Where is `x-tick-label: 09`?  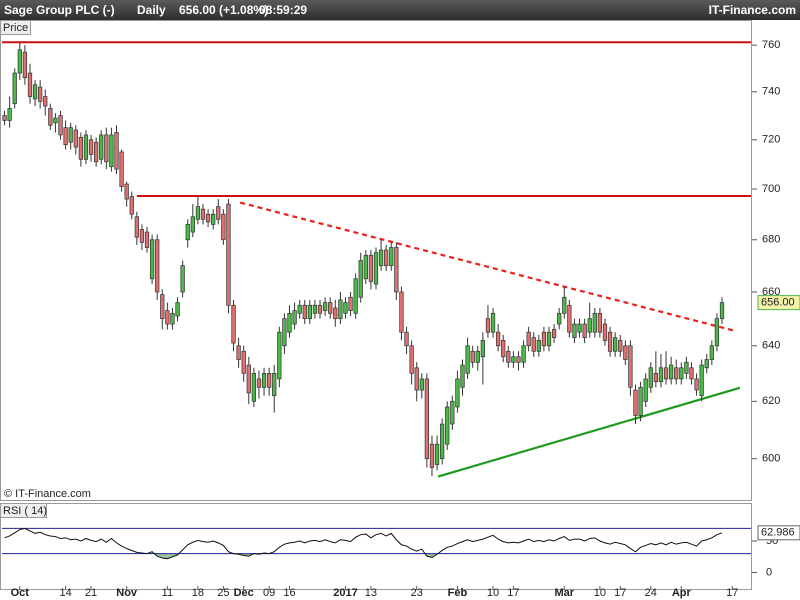 x-tick-label: 09 is located at coordinates (269, 593).